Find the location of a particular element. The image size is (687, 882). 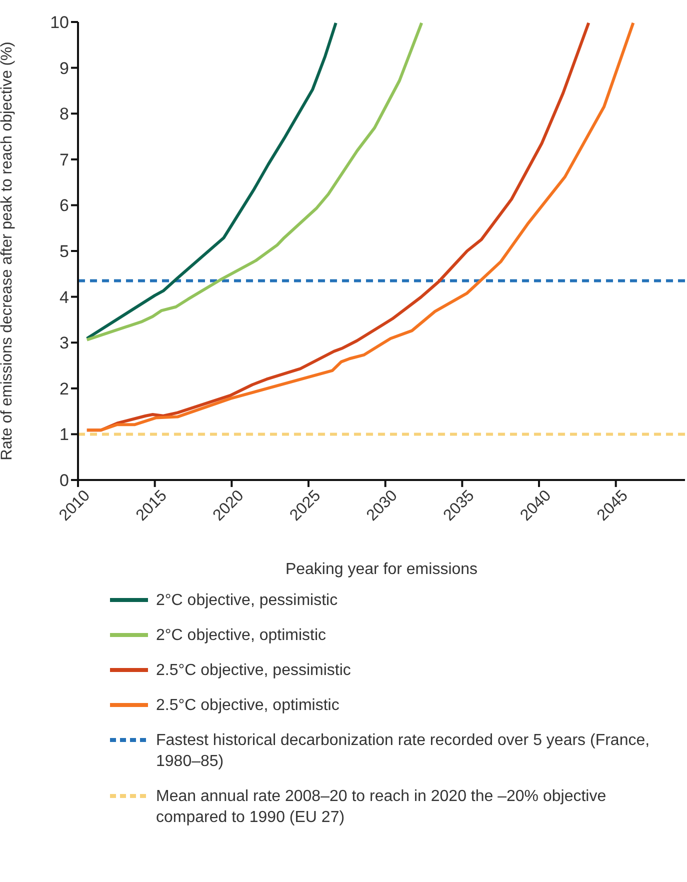

x-axis-title: Peaking year for emissions is located at coordinates (381, 569).